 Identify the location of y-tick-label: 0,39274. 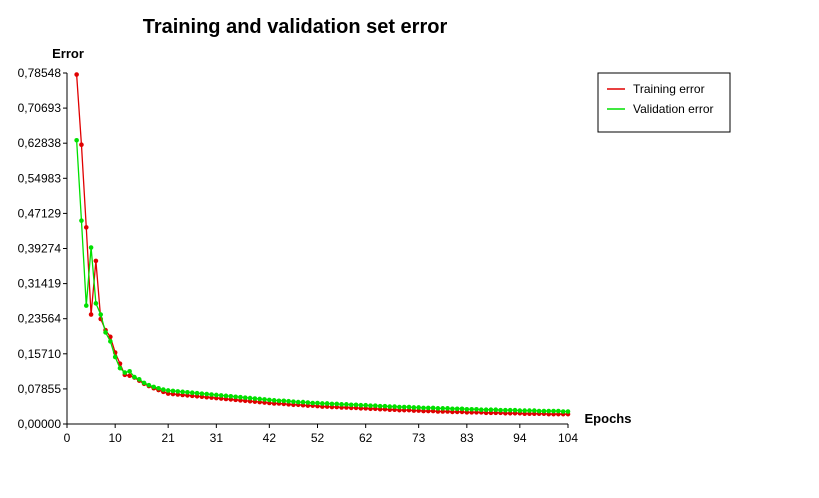
(40, 249).